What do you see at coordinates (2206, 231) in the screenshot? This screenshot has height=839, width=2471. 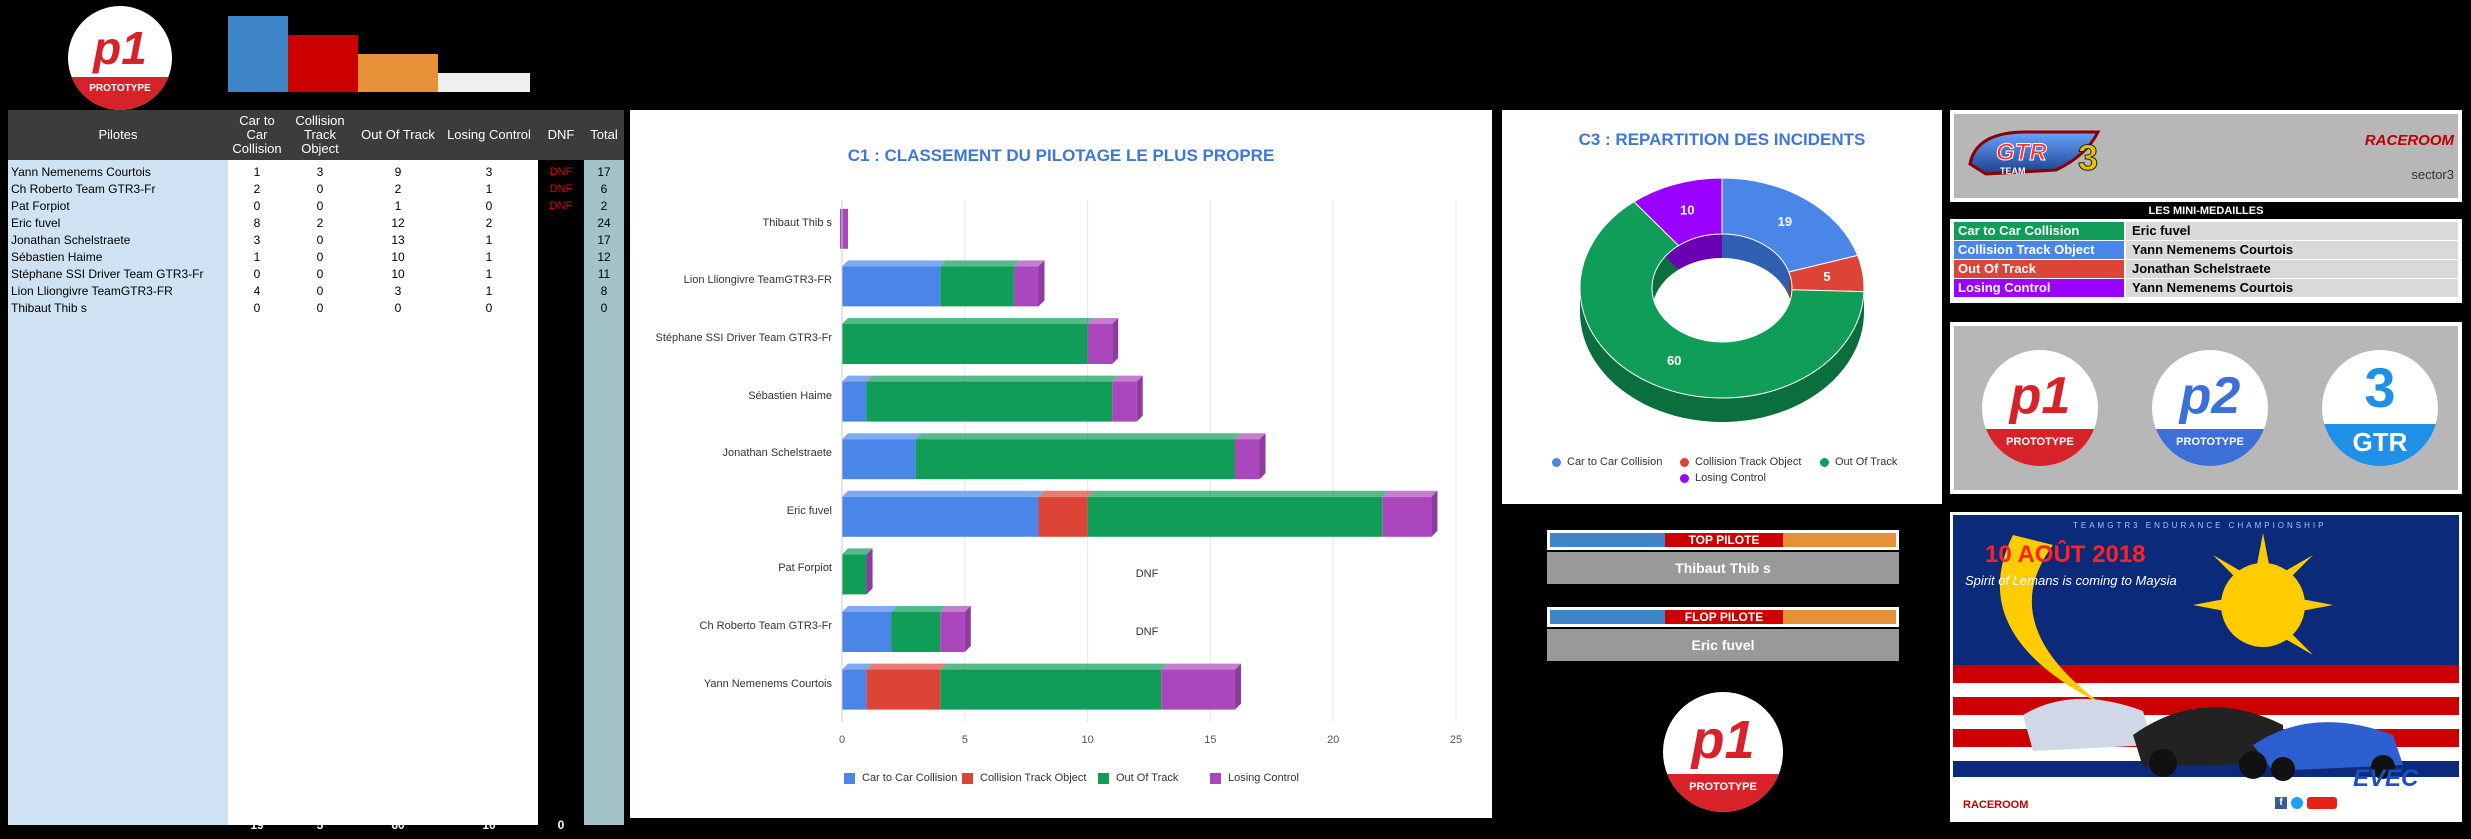 I see `medal-row: Car to Car Collision Eric fuvel` at bounding box center [2206, 231].